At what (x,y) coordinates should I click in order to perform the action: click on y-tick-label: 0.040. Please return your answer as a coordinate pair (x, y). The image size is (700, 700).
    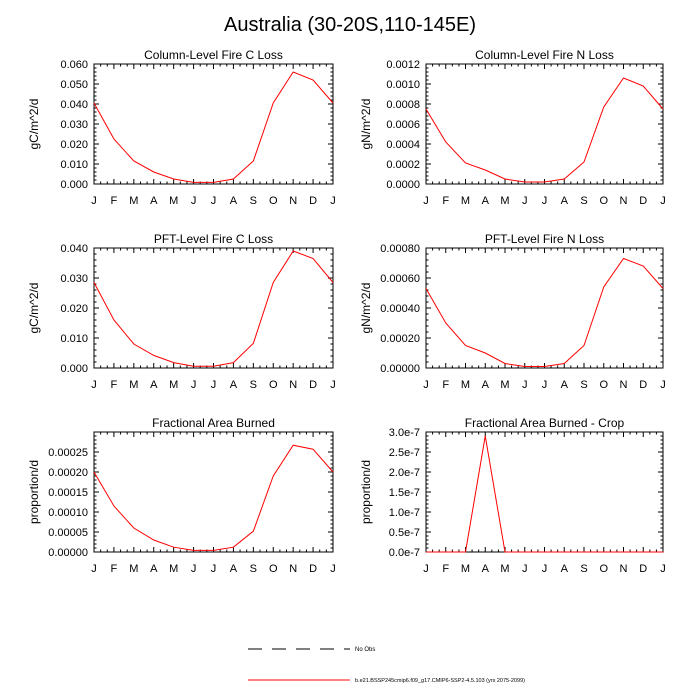
    Looking at the image, I should click on (74, 105).